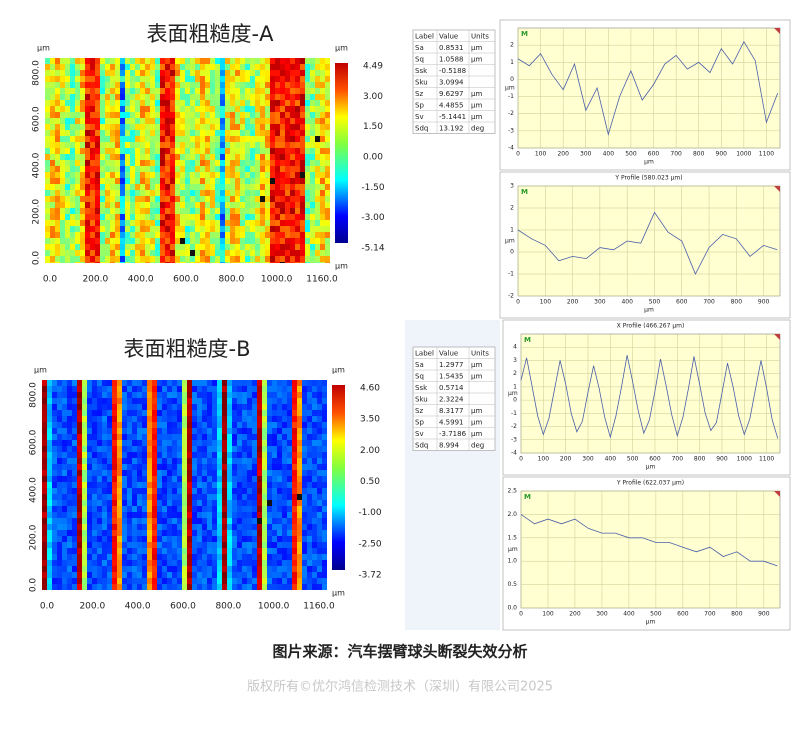  What do you see at coordinates (277, 280) in the screenshot?
I see `map-x-tick: 1000.0` at bounding box center [277, 280].